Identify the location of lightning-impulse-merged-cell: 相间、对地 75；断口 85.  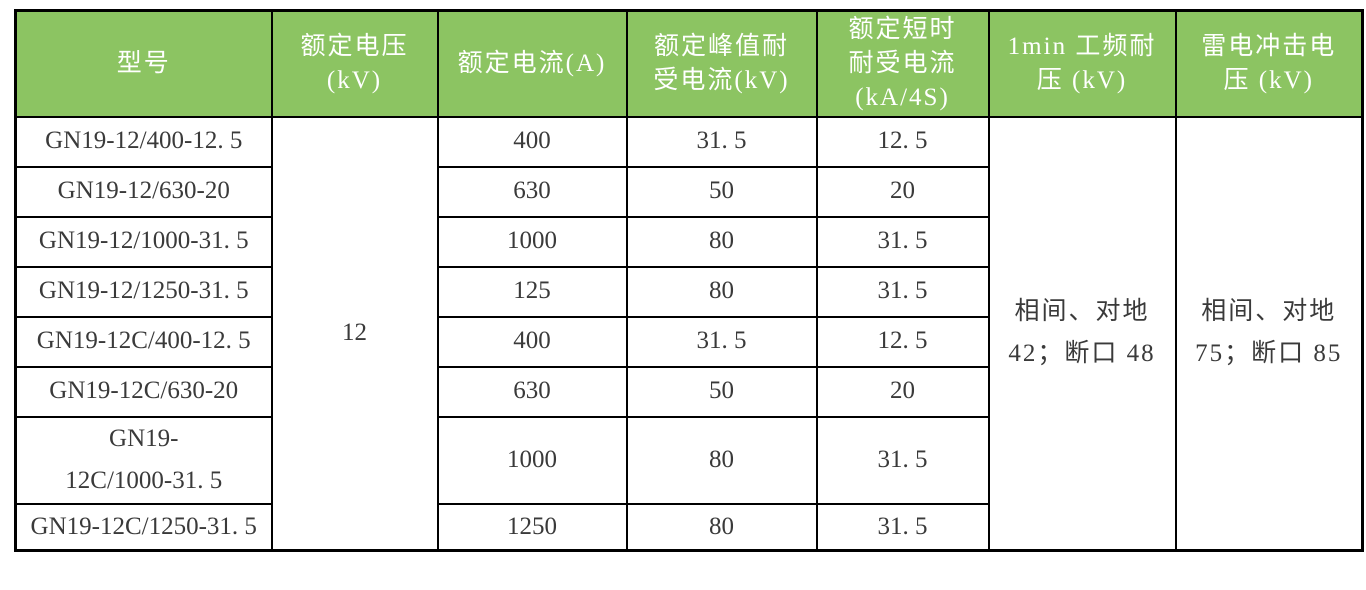
(1269, 333).